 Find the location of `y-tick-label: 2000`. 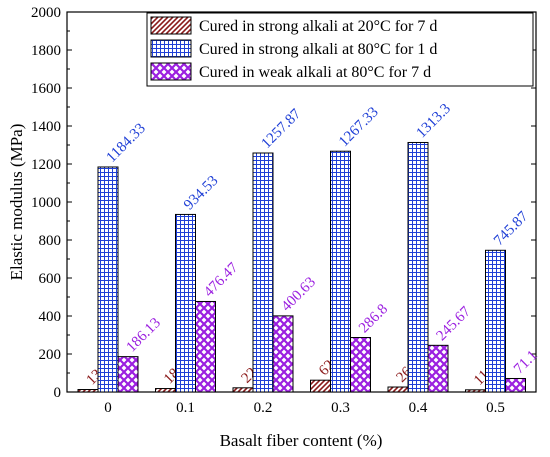

y-tick-label: 2000 is located at coordinates (46, 13).